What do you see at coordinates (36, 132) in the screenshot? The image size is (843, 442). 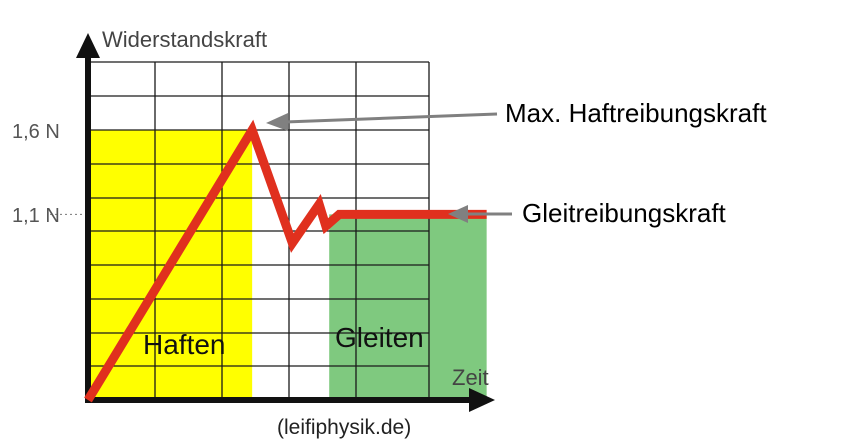 I see `y-tick-label-1-6: 1,6 N` at bounding box center [36, 132].